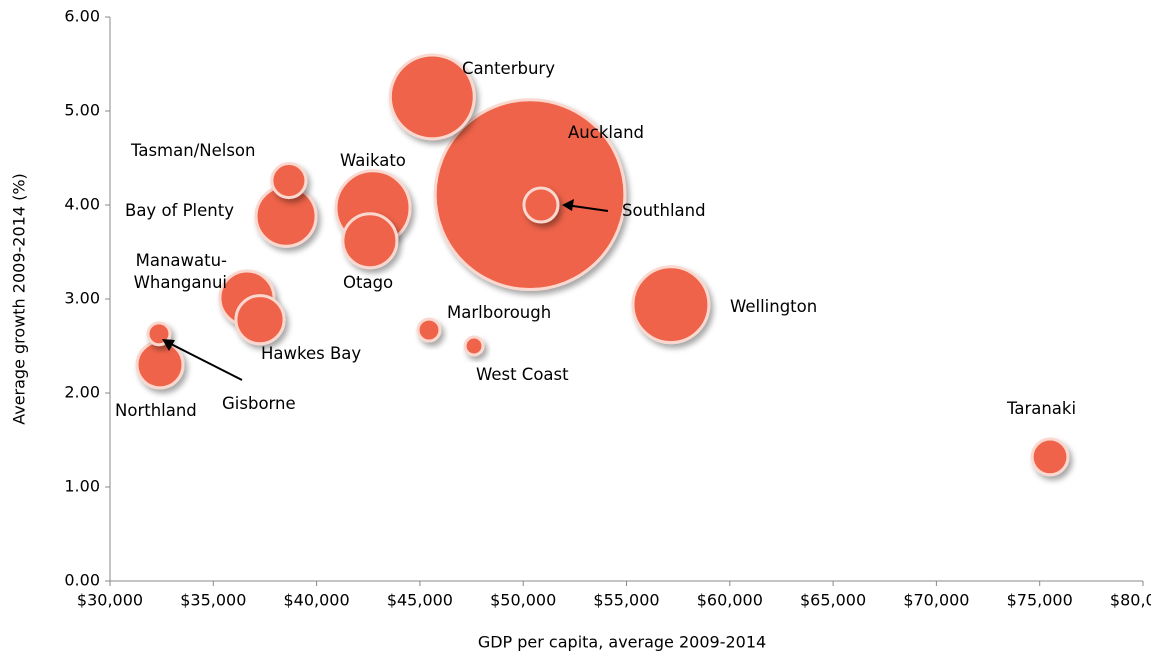 Image resolution: width=1151 pixels, height=656 pixels. What do you see at coordinates (193, 150) in the screenshot?
I see `point-label: Tasman/Nelson` at bounding box center [193, 150].